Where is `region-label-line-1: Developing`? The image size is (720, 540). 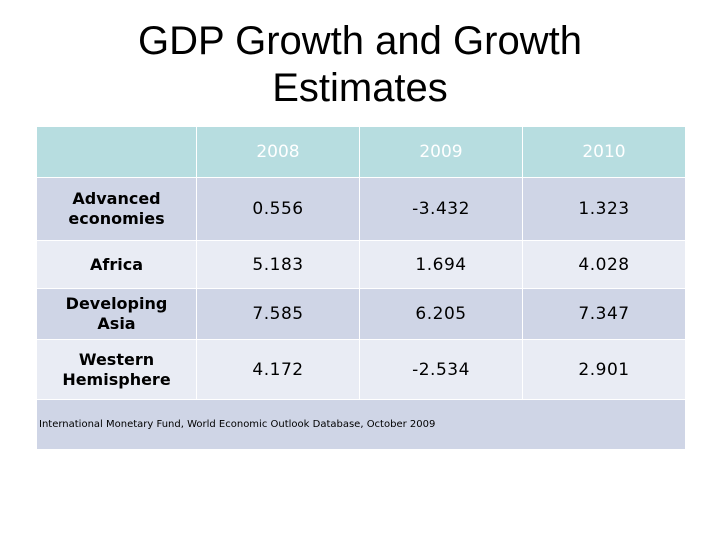 region-label-line-1: Developing is located at coordinates (116, 303).